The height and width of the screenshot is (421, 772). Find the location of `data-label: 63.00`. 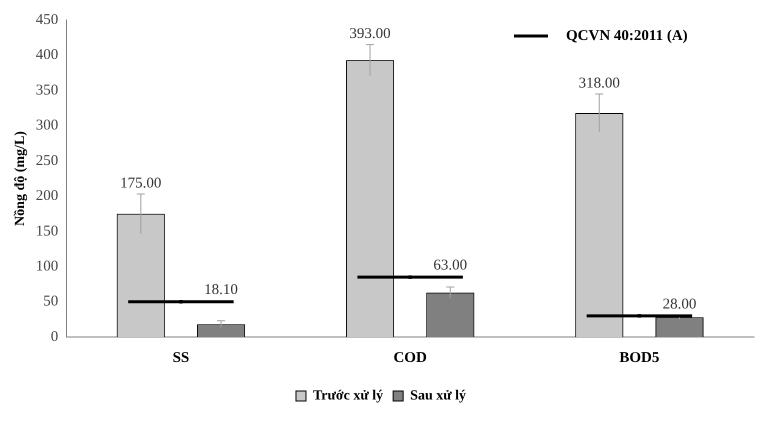

data-label: 63.00 is located at coordinates (450, 266).